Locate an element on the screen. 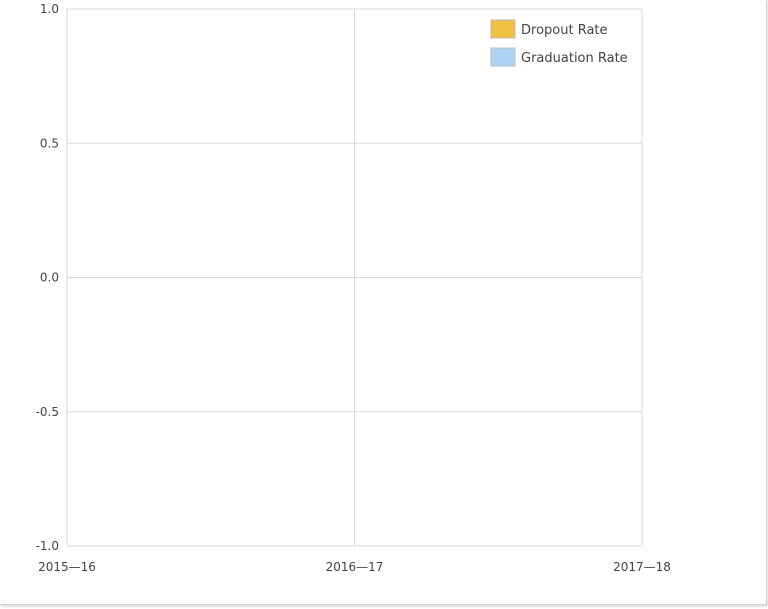 This screenshot has height=609, width=768. x-tick-labels: 2015—16 2016—17 2017—18 is located at coordinates (354, 567).